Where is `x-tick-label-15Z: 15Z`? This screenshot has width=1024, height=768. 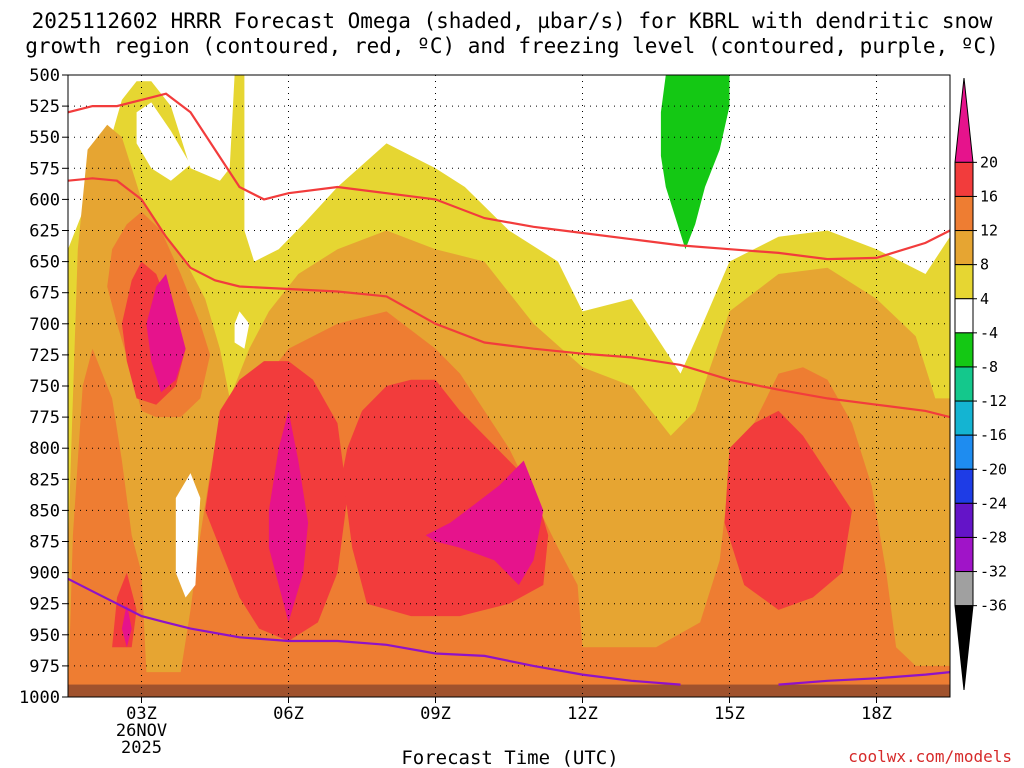 x-tick-label-15Z: 15Z is located at coordinates (729, 714).